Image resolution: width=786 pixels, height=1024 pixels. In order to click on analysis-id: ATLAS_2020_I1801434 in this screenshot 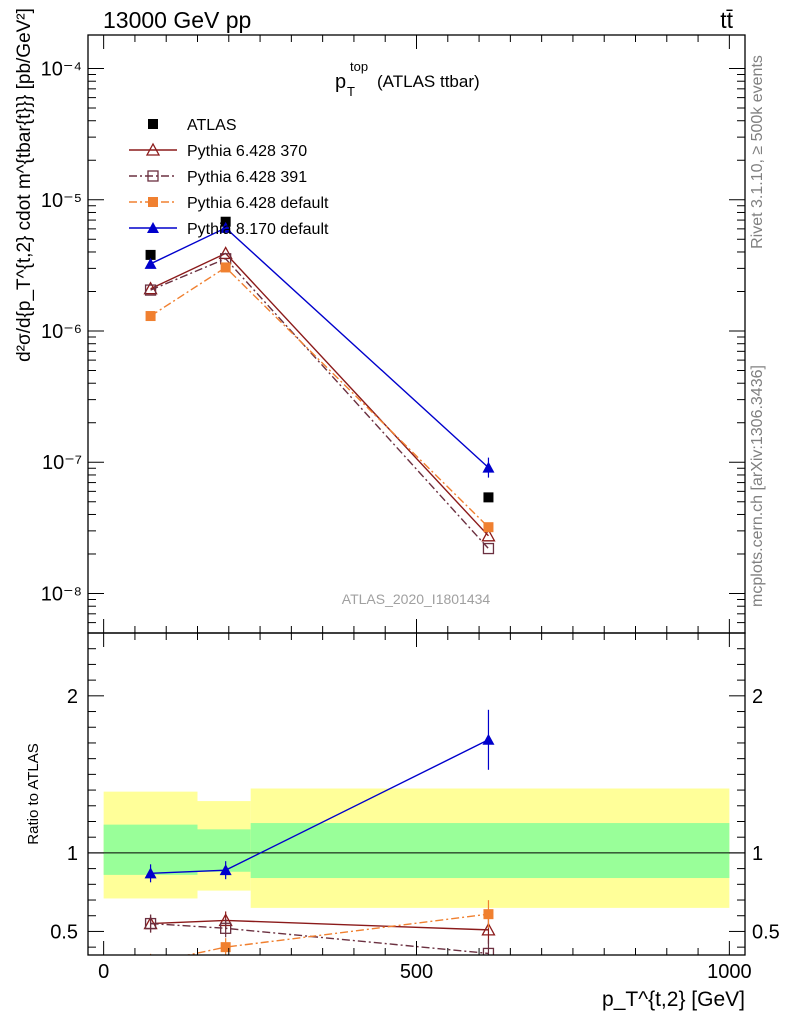, I will do `click(416, 599)`.